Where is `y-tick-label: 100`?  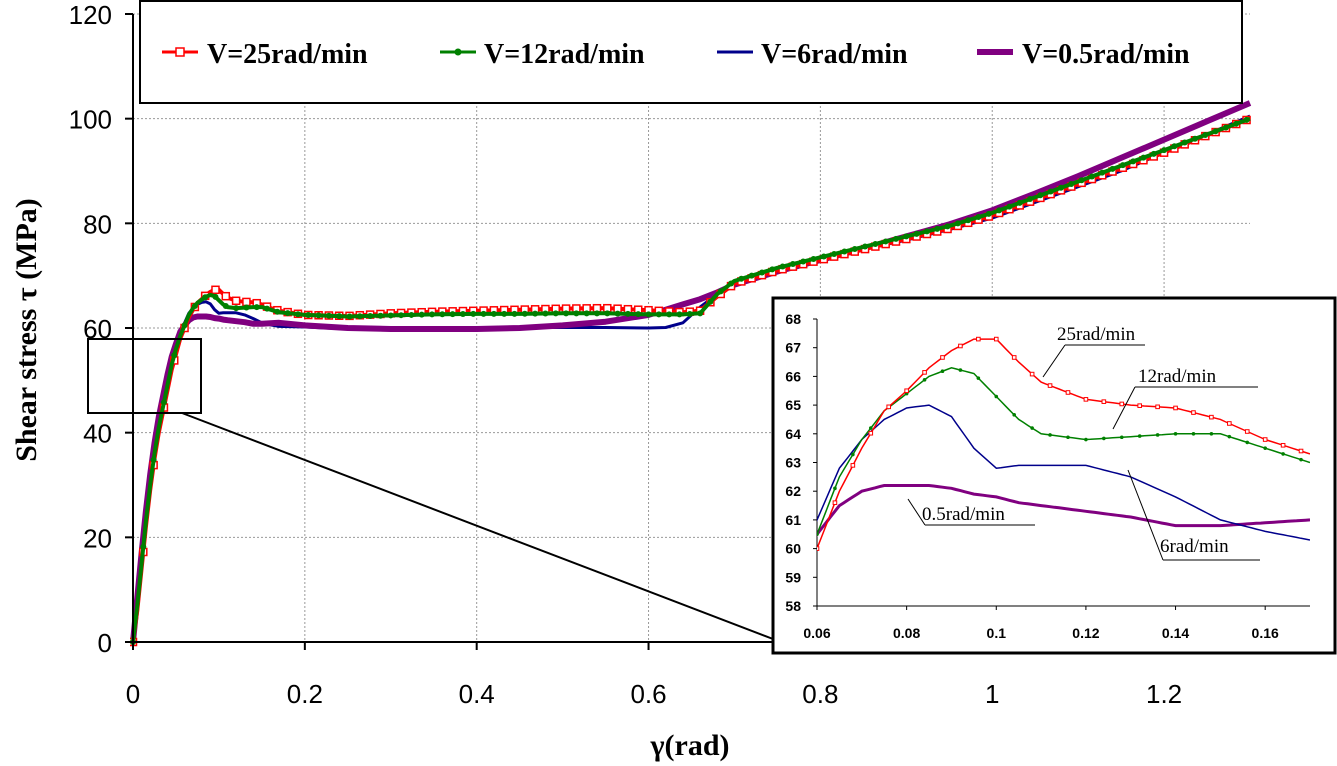
y-tick-label: 100 is located at coordinates (90, 120).